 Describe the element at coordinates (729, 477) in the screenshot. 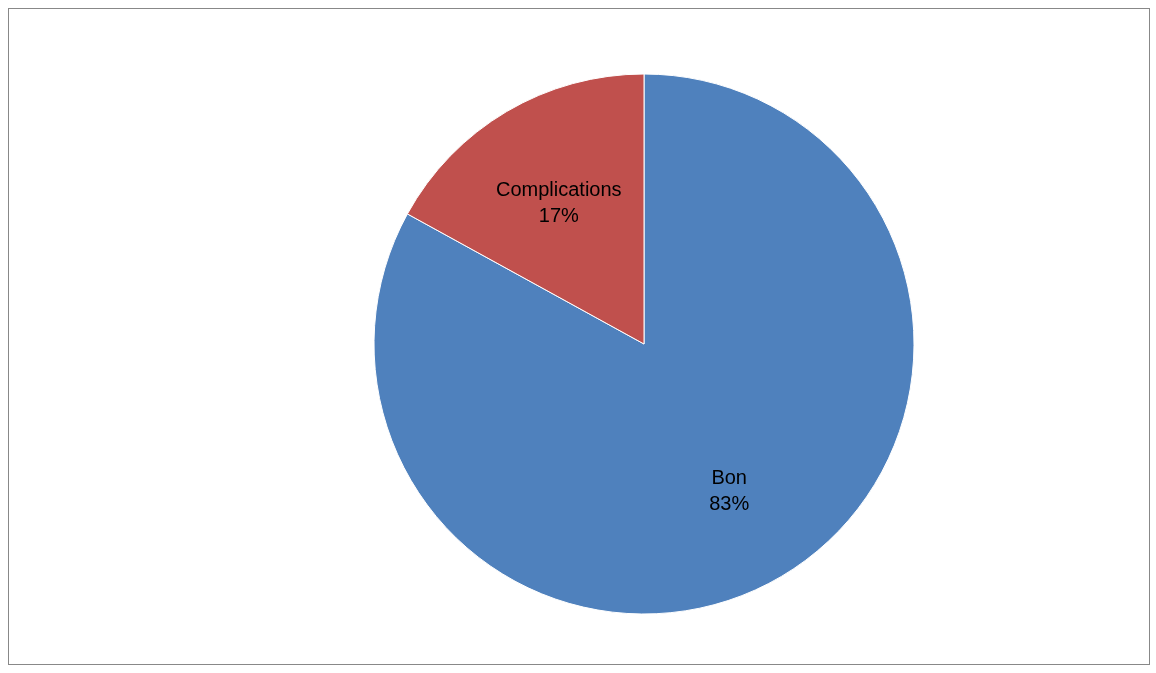

I see `slice-label: Bon` at that location.